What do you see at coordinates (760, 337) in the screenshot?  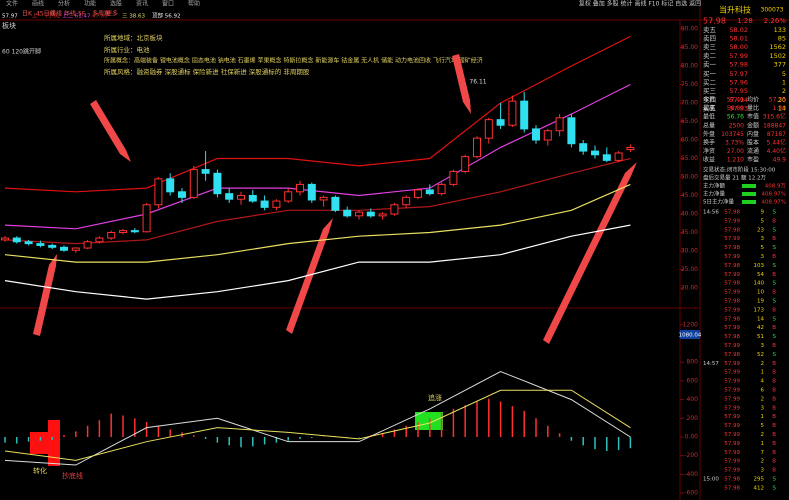 I see `label: 51` at bounding box center [760, 337].